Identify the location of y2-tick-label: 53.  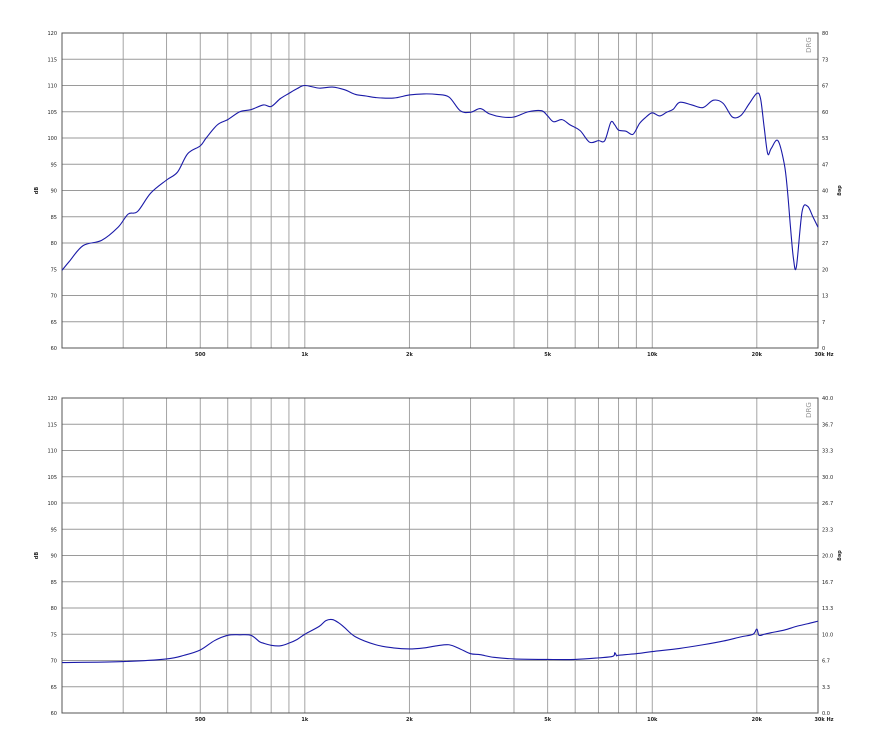
(825, 139).